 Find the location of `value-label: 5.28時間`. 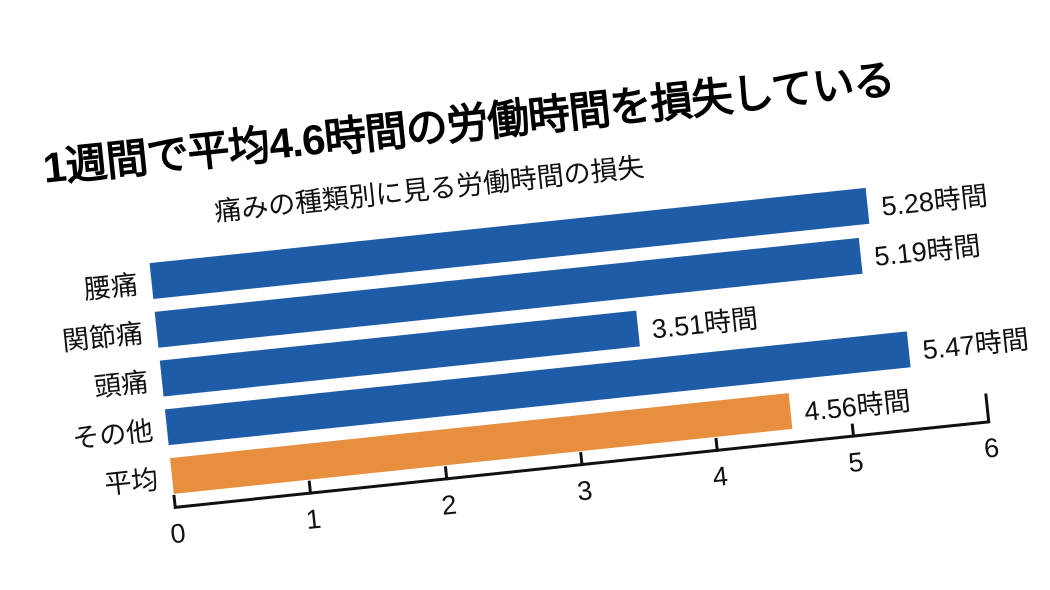

value-label: 5.28時間 is located at coordinates (934, 201).